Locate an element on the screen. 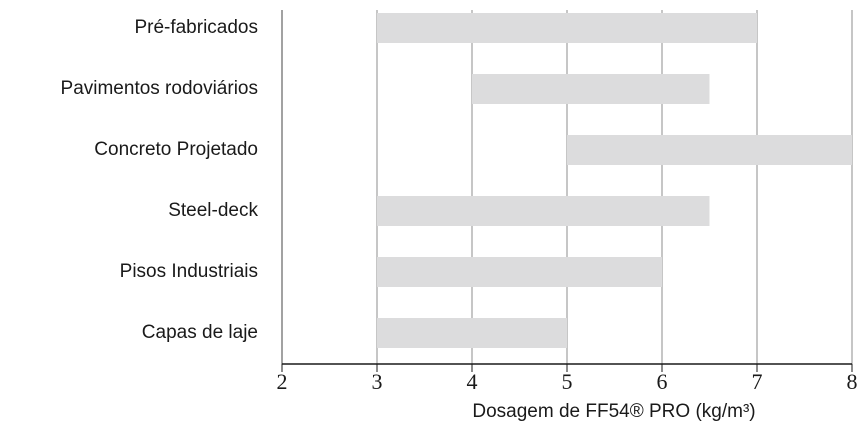  x-tick-label: 7 is located at coordinates (757, 381).